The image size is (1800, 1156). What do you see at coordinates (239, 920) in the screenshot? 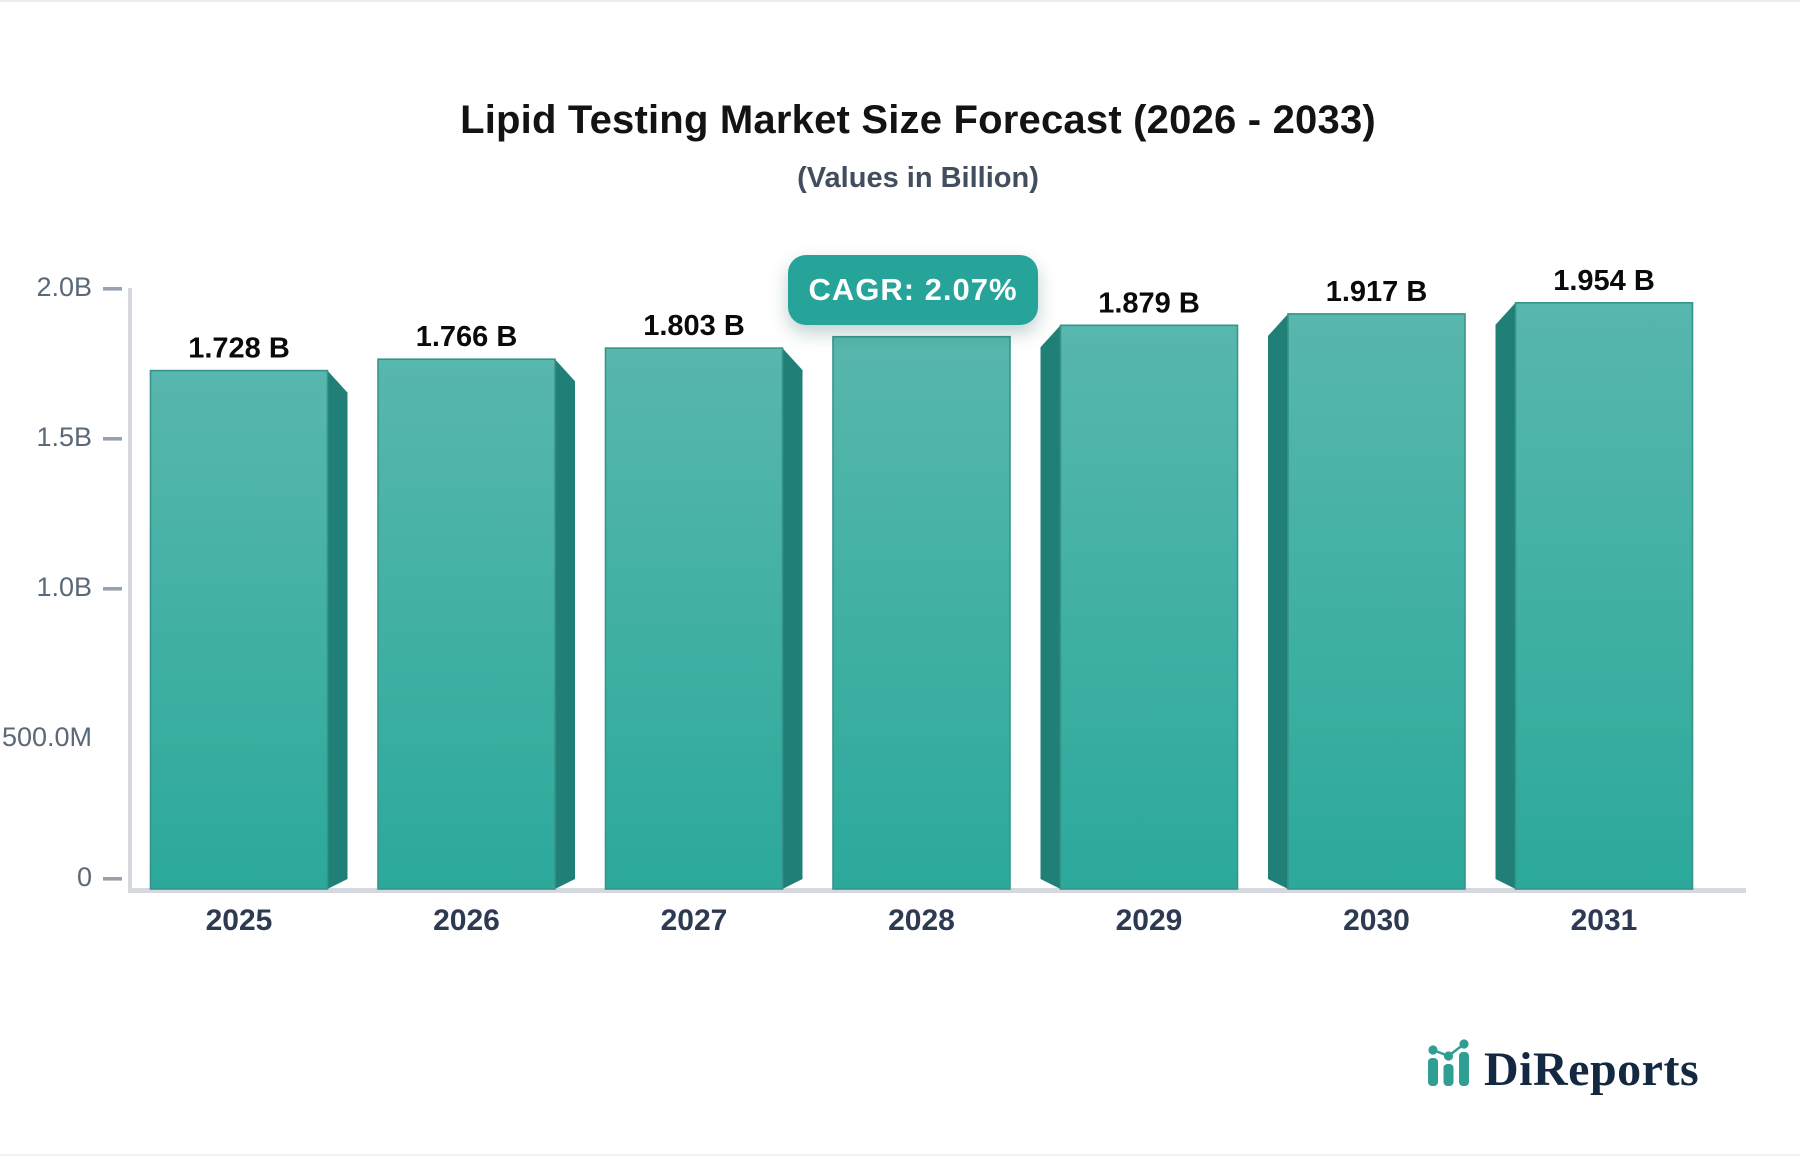
I see `x-tick-label: 2025` at bounding box center [239, 920].